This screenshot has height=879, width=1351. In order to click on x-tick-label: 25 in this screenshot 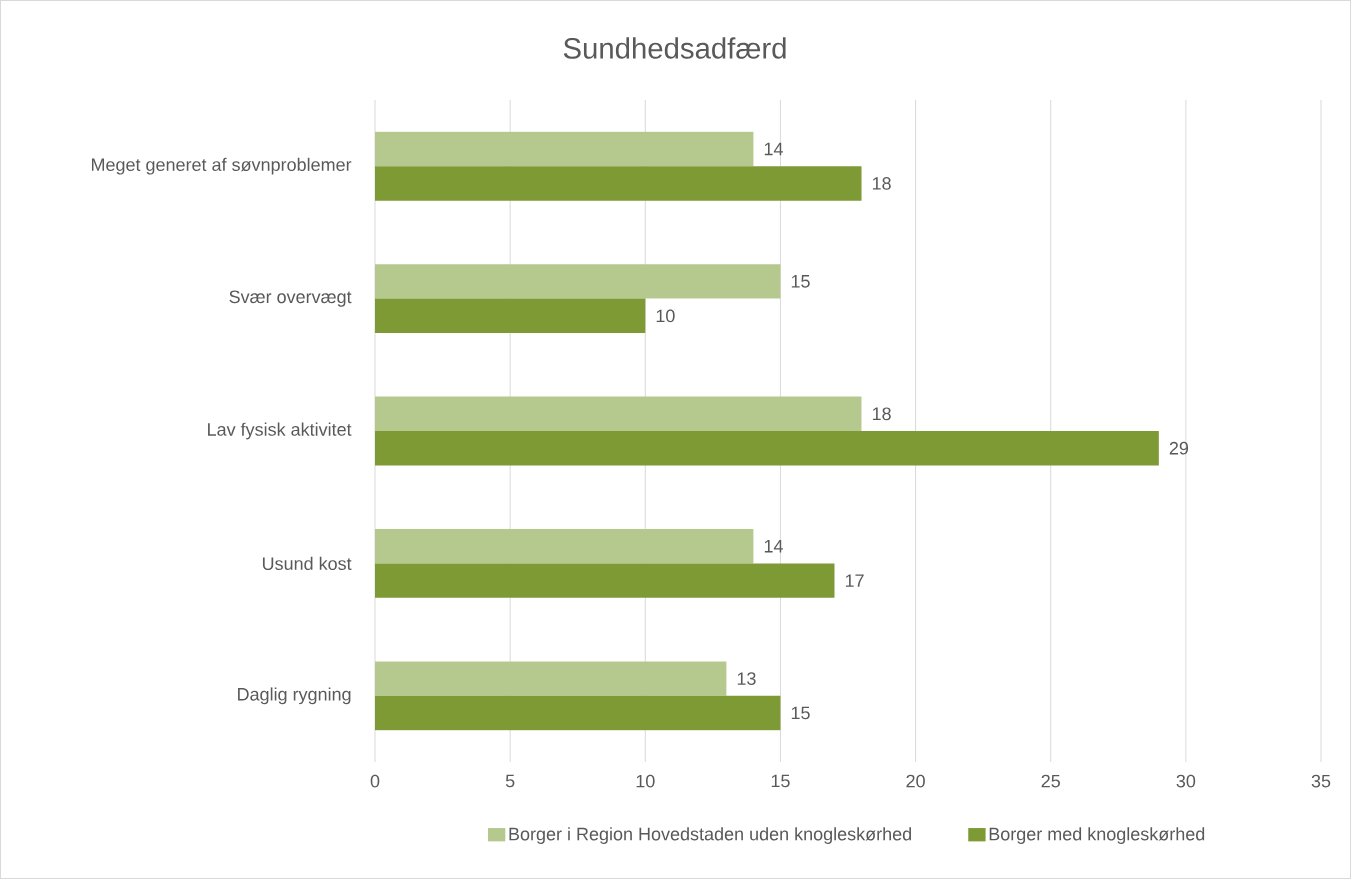, I will do `click(1050, 781)`.